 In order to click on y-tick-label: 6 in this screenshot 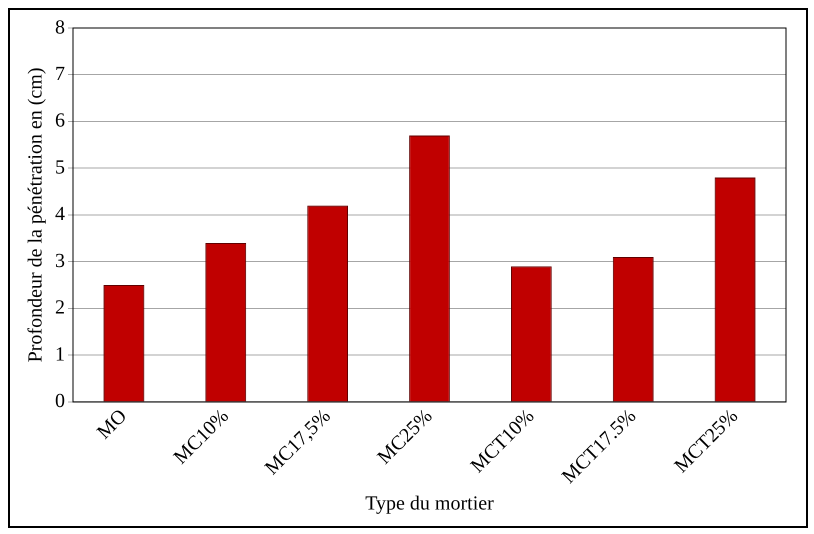, I will do `click(60, 121)`.